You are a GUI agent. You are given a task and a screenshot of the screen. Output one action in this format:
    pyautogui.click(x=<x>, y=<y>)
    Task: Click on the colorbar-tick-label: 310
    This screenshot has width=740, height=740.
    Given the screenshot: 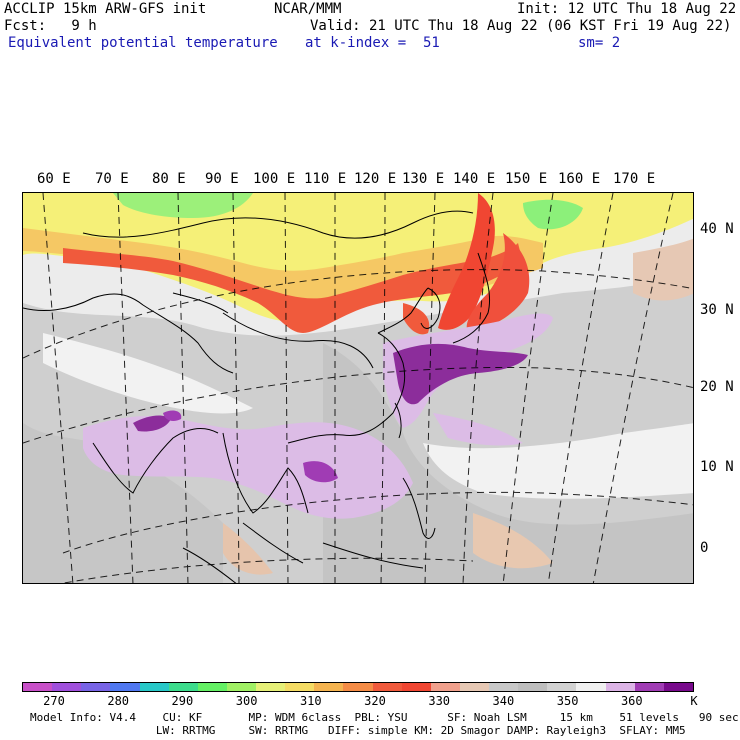 What is the action you would take?
    pyautogui.click(x=310, y=701)
    